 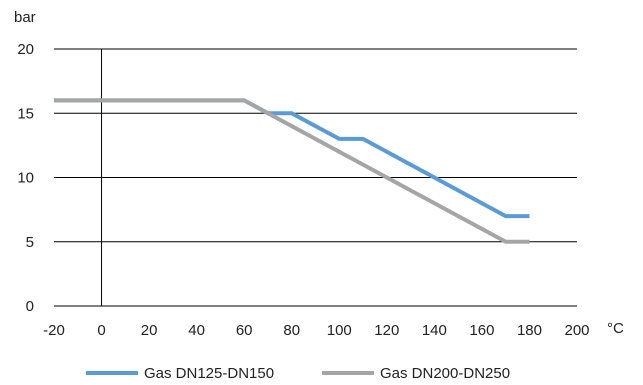 What do you see at coordinates (149, 330) in the screenshot?
I see `x-tick-label: 20` at bounding box center [149, 330].